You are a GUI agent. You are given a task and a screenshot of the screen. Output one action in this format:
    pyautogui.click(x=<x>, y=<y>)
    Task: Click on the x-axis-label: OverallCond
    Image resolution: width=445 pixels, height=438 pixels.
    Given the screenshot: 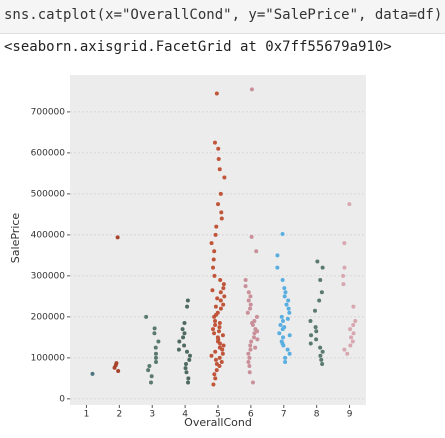 What is the action you would take?
    pyautogui.click(x=218, y=422)
    